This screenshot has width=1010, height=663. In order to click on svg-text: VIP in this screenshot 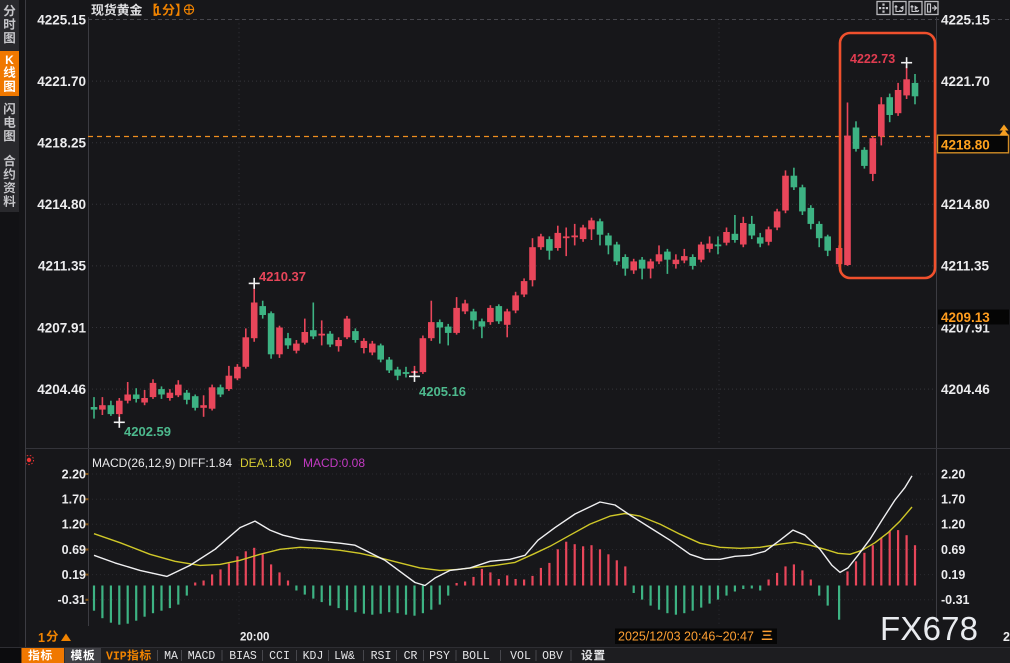, I will do `click(116, 657)`.